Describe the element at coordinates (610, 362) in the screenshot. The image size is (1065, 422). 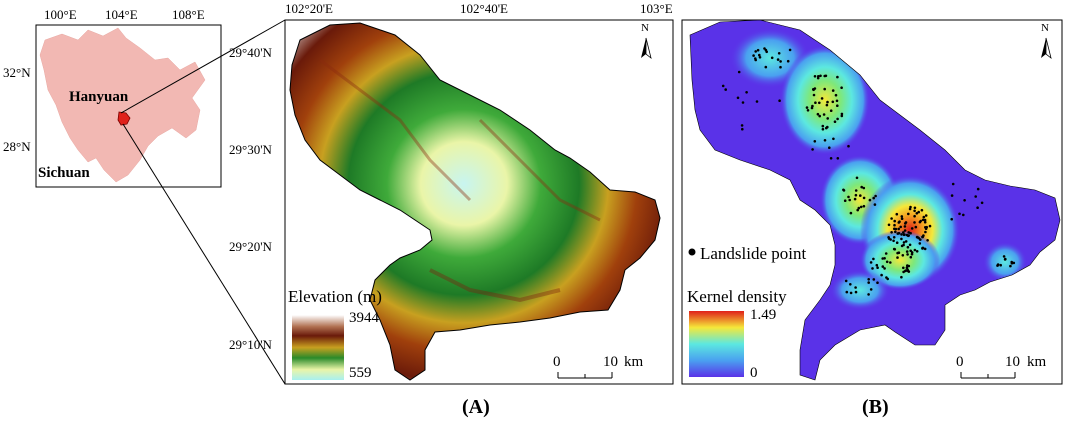
I see `scale-ten-a: 10` at that location.